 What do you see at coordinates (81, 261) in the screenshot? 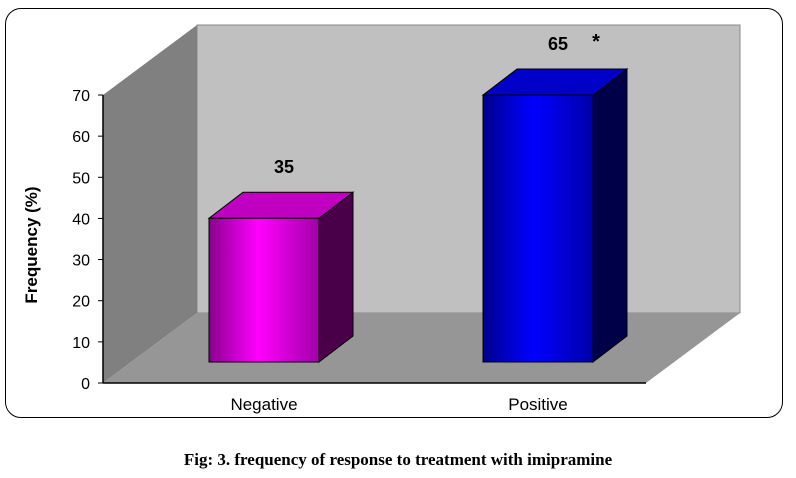
I see `y-tick-label: 30` at bounding box center [81, 261].